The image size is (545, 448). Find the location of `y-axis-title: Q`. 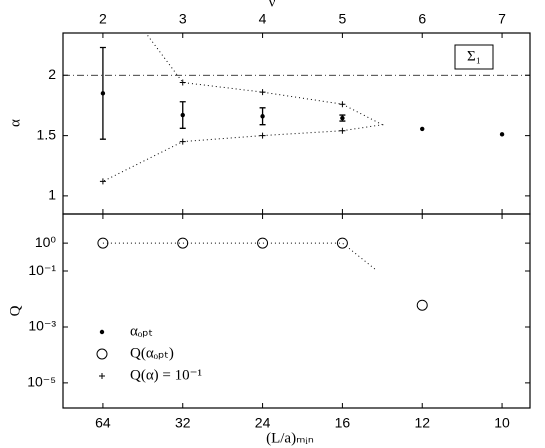

y-axis-title: Q is located at coordinates (15, 310).